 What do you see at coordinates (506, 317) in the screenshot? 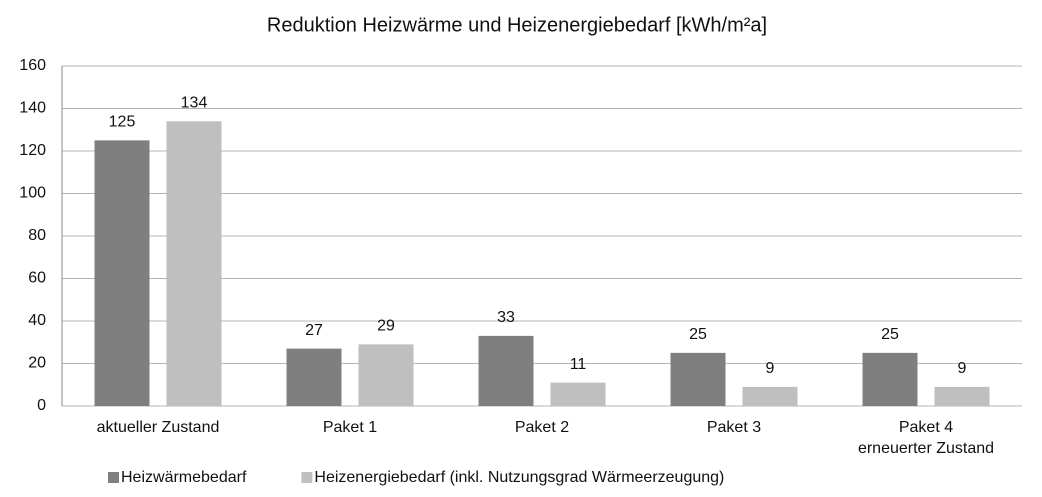
I see `value-label: 33` at bounding box center [506, 317].